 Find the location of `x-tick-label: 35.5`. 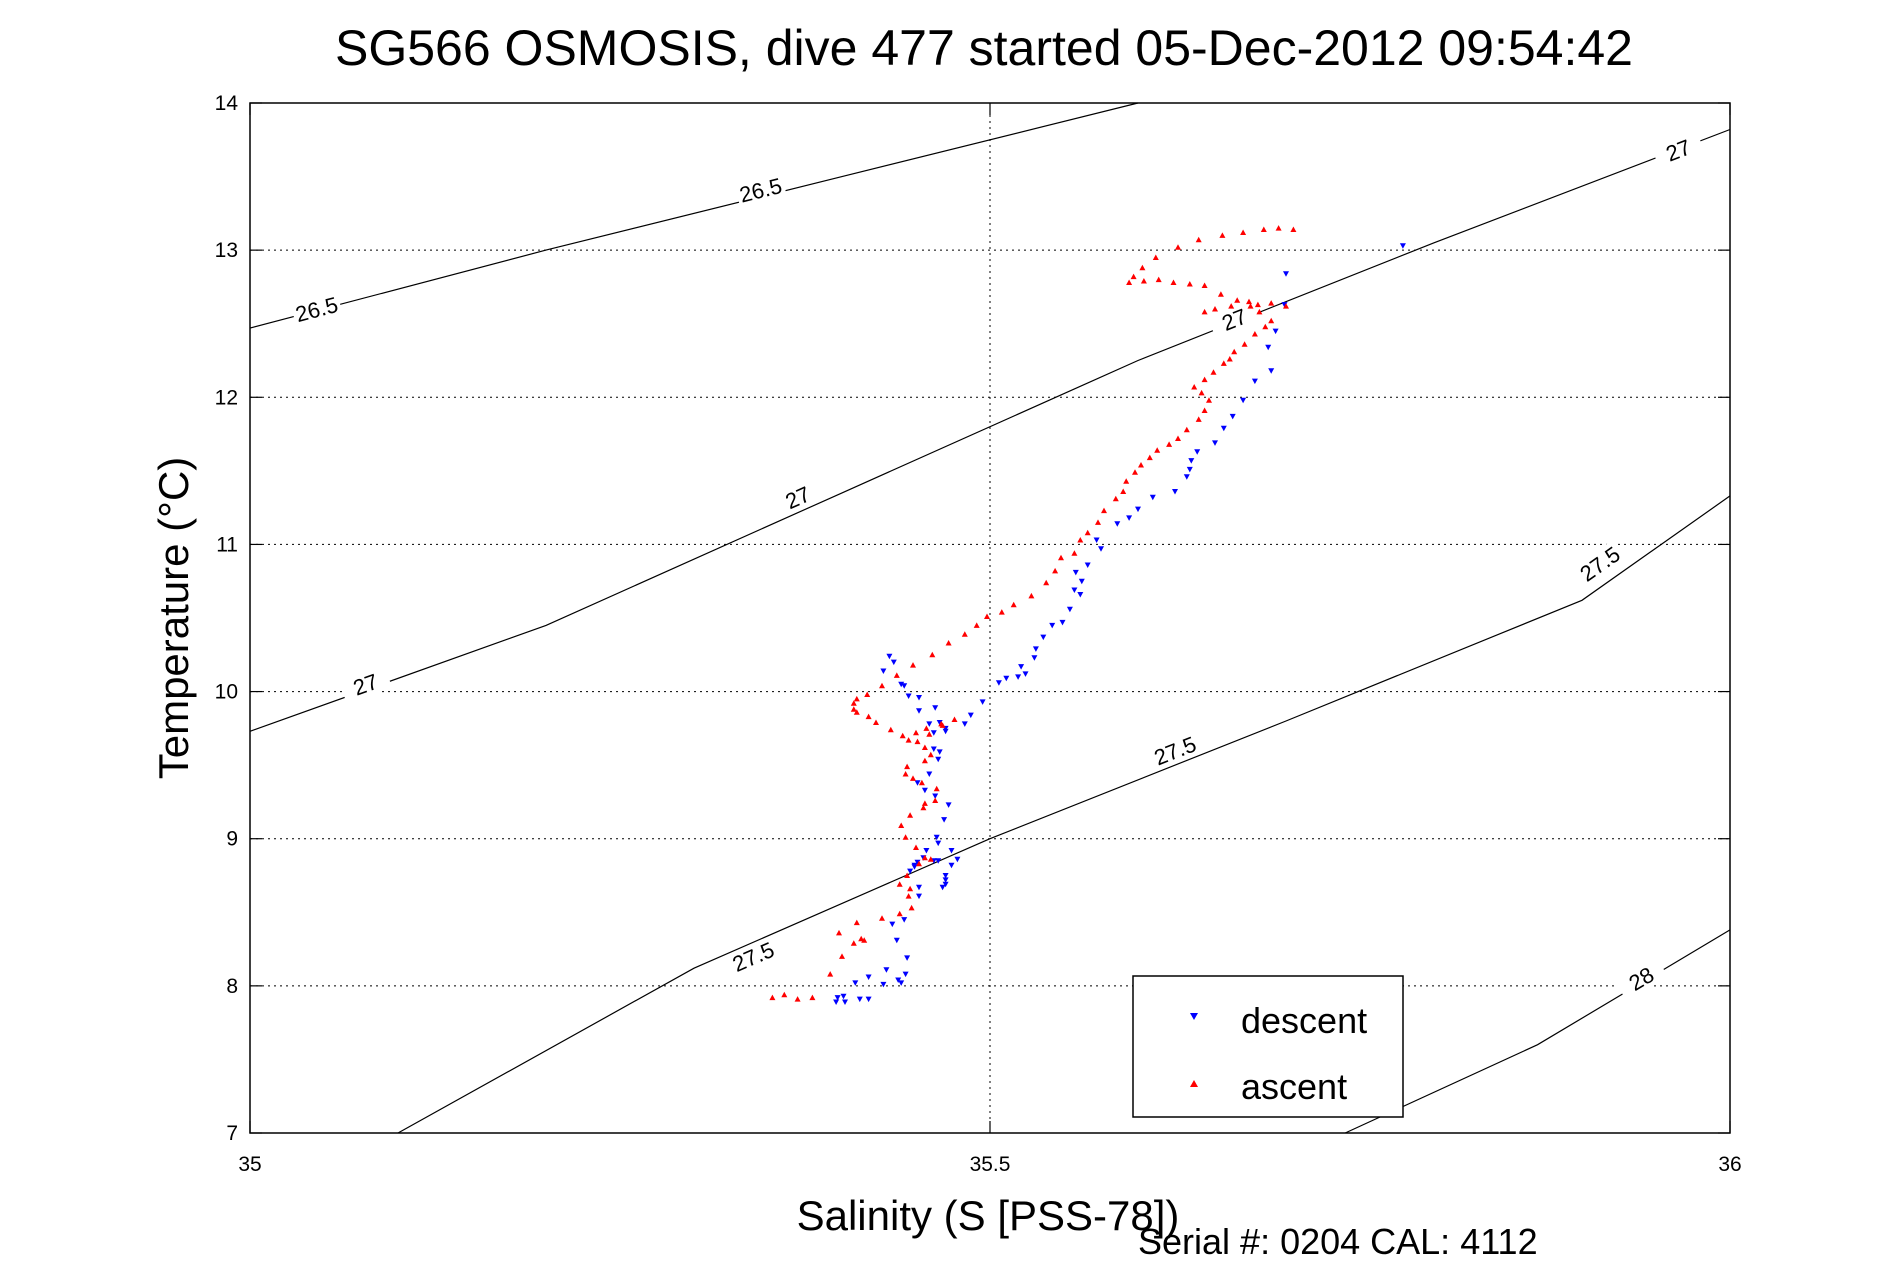

x-tick-label: 35.5 is located at coordinates (990, 1164).